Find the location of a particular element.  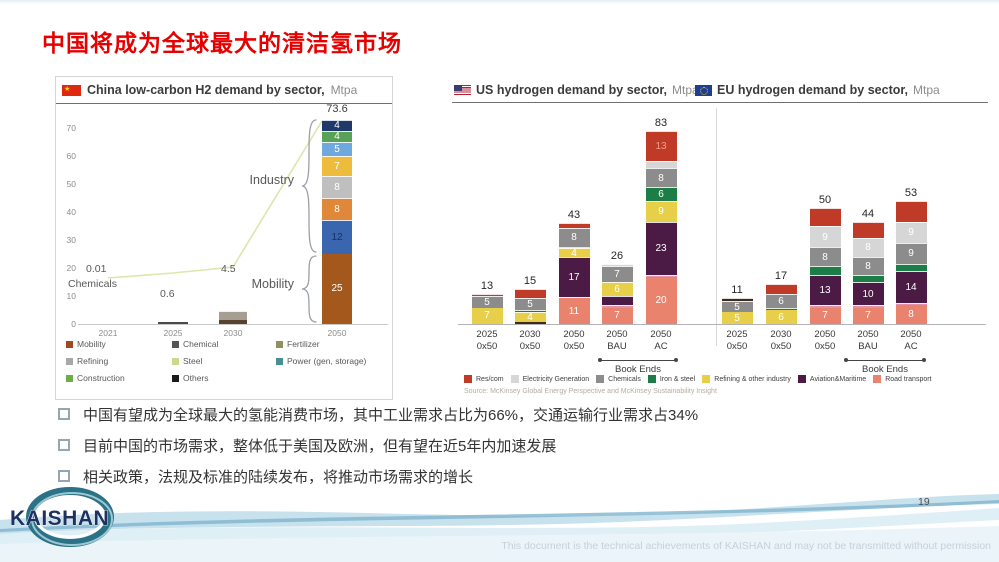

eu-chart-header: EU hydrogen demand by sector, Mtpa is located at coordinates (817, 90).